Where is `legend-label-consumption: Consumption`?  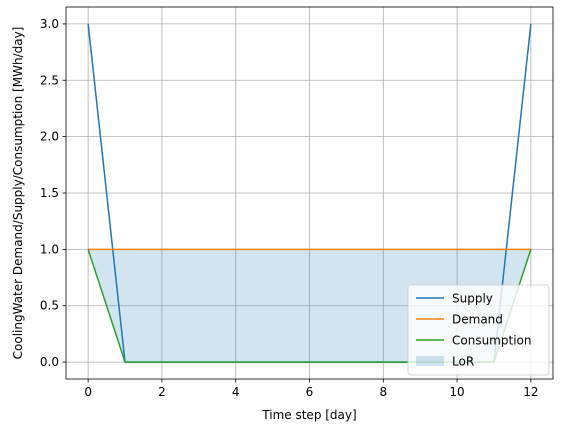 legend-label-consumption: Consumption is located at coordinates (491, 341).